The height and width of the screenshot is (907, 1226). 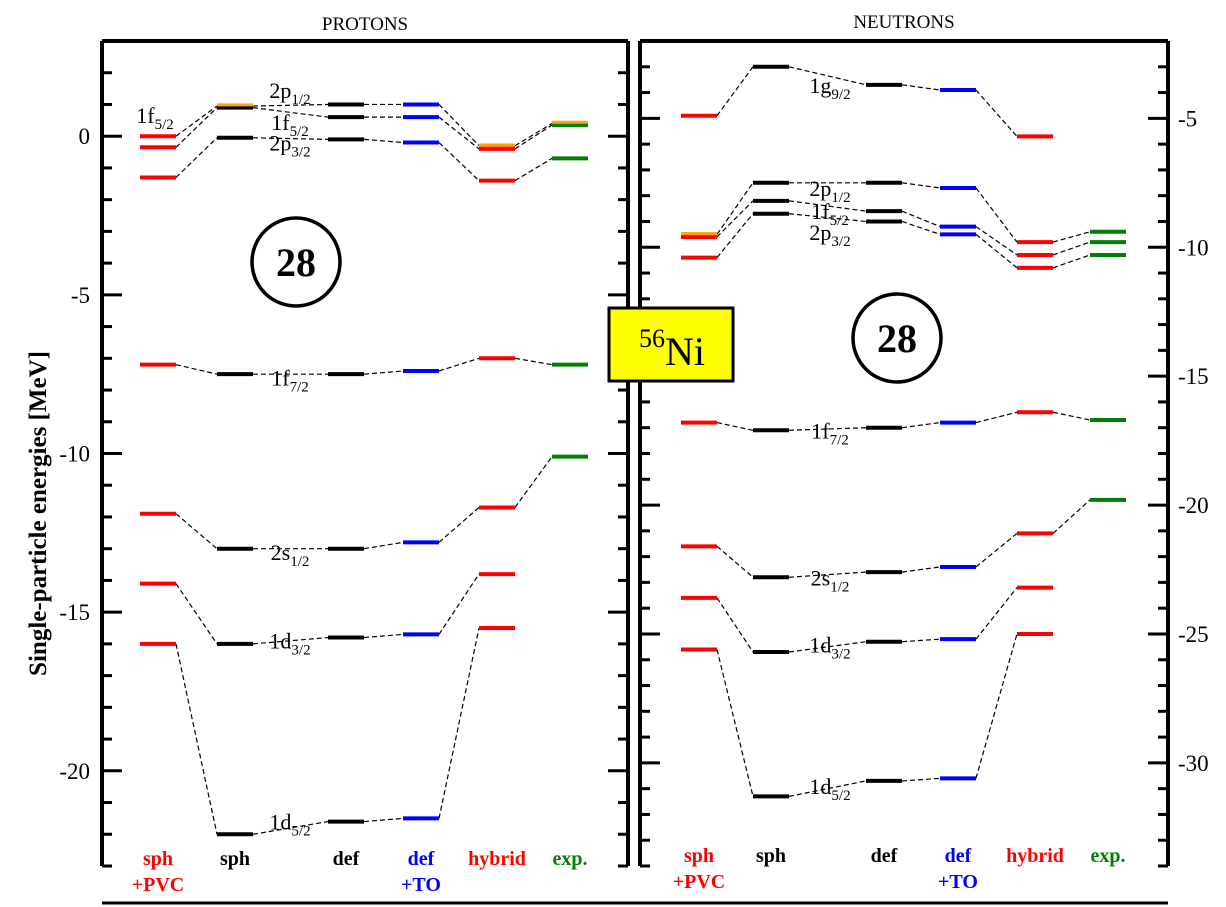 What do you see at coordinates (829, 88) in the screenshot?
I see `level-label-1g-9-2: 1g9/2` at bounding box center [829, 88].